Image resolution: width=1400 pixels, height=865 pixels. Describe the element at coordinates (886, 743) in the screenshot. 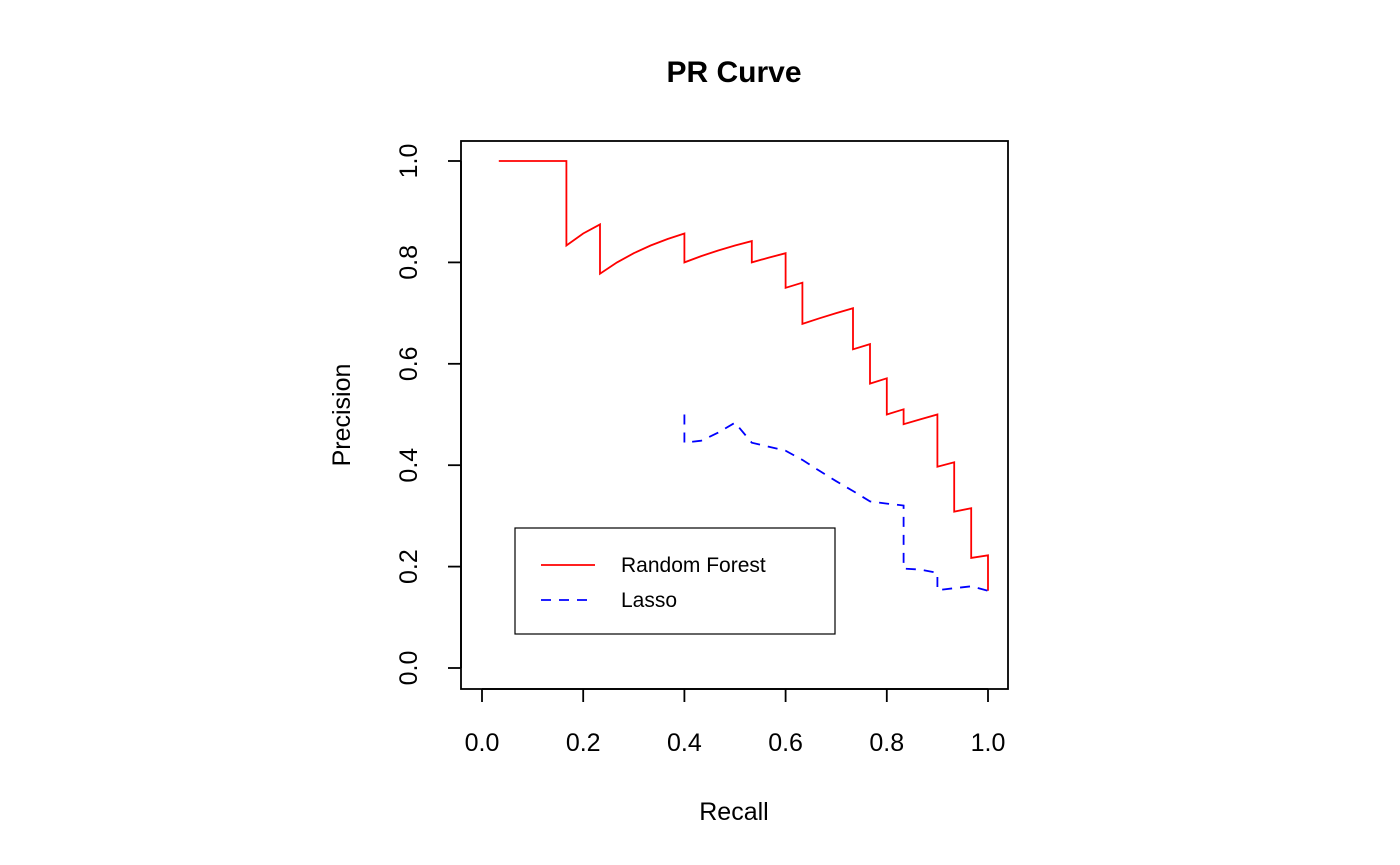

I see `x-tick-label: 0.8` at that location.